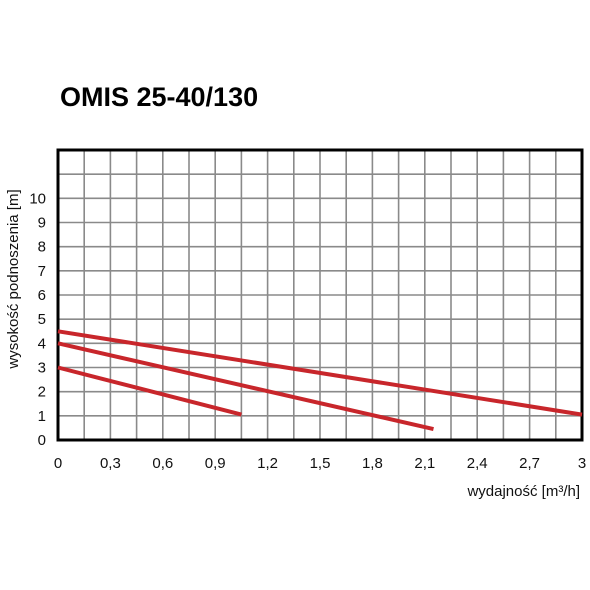 The image size is (590, 590). I want to click on x-tick-labels: 0 0,3 0,6 0,9 1,2 1,5 1,8 2,1 2,4 2,7 3, so click(320, 463).